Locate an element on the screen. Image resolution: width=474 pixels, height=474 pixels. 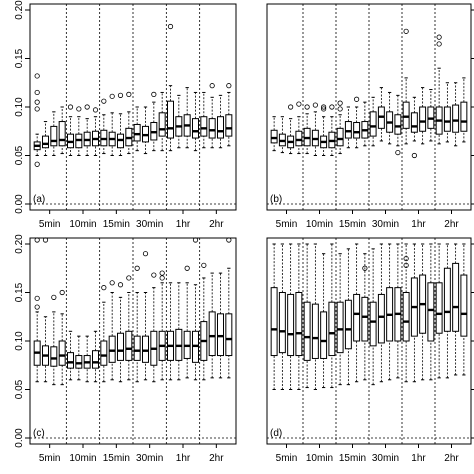
panel-label: (b) is located at coordinates (276, 199).